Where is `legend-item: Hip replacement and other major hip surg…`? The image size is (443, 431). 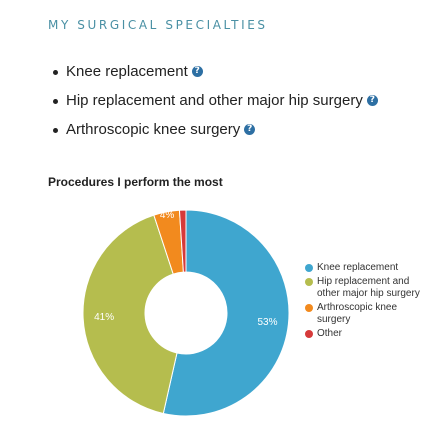
legend-item: Hip replacement and other major hip surg… is located at coordinates (367, 288).